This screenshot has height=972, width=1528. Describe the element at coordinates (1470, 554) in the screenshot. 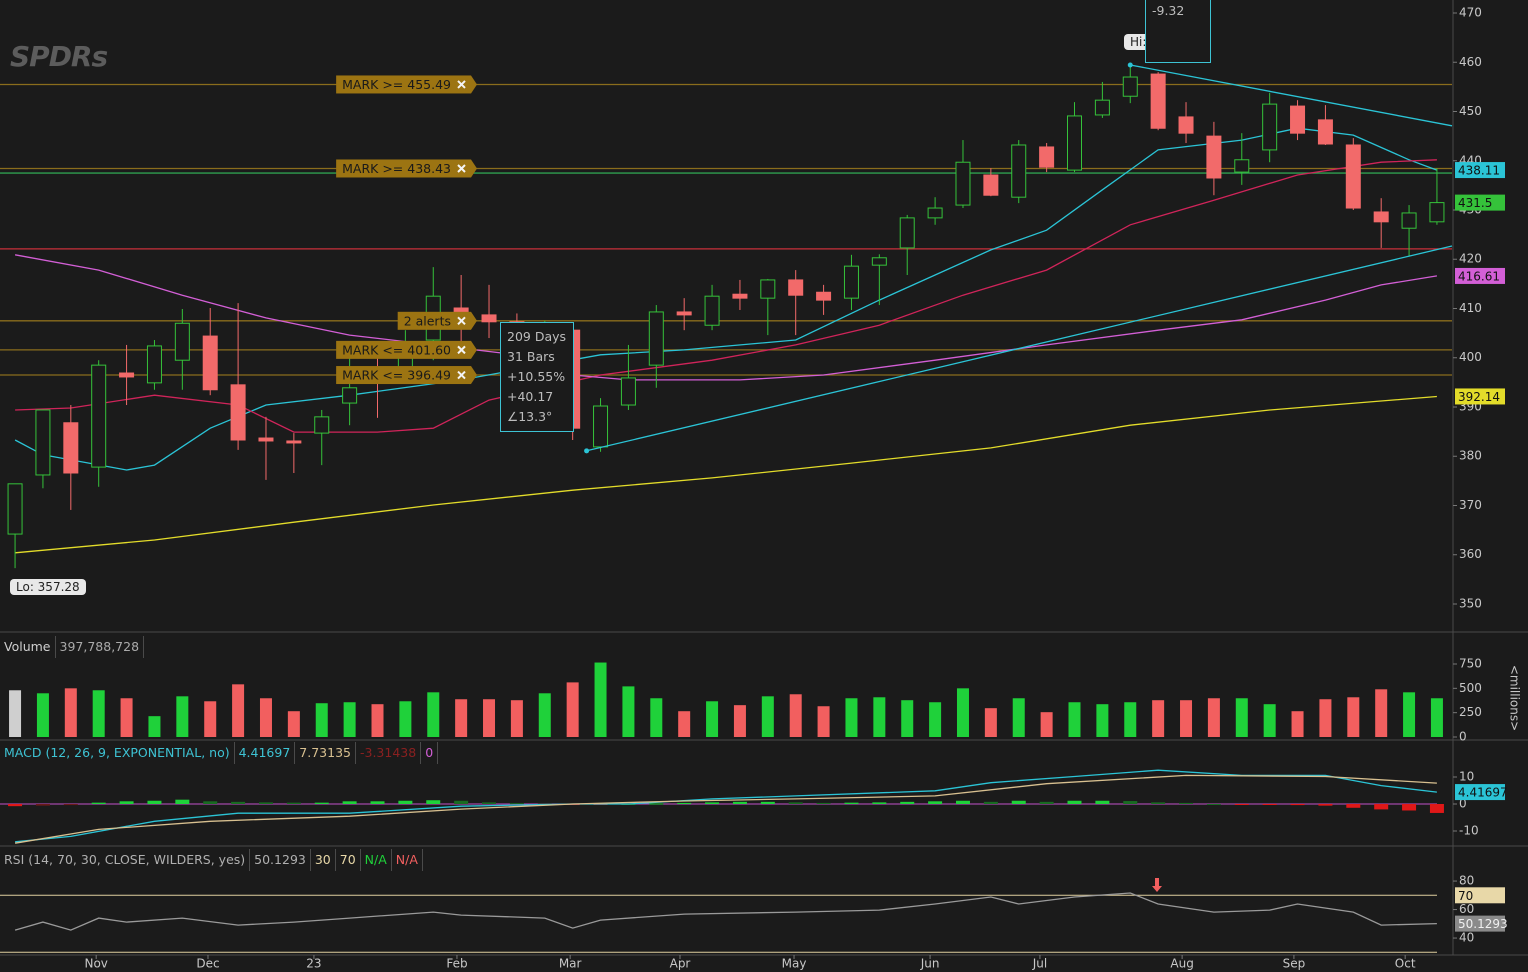

I see `y-tick-label: 360` at that location.